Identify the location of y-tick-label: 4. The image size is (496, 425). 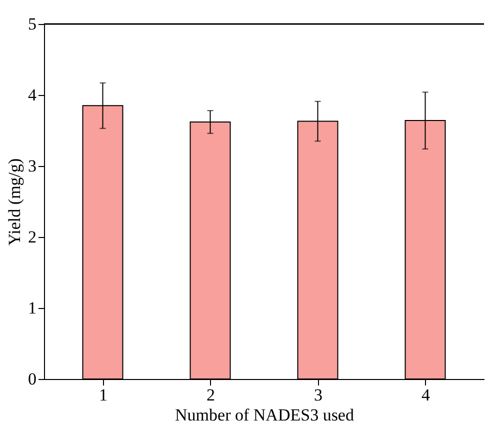
(32, 95).